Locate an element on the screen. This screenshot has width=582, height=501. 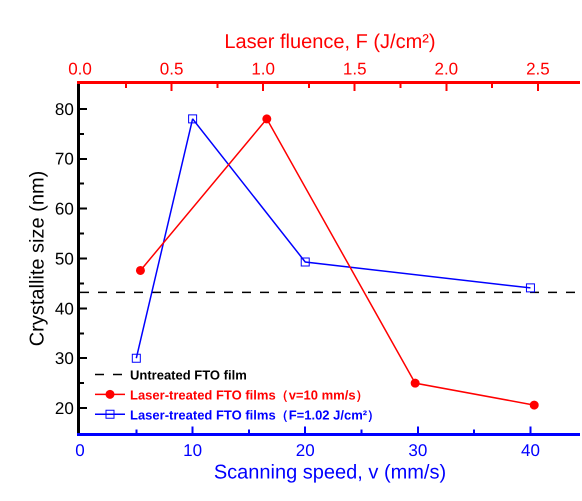
x2-tick-label: 1.0 is located at coordinates (263, 68).